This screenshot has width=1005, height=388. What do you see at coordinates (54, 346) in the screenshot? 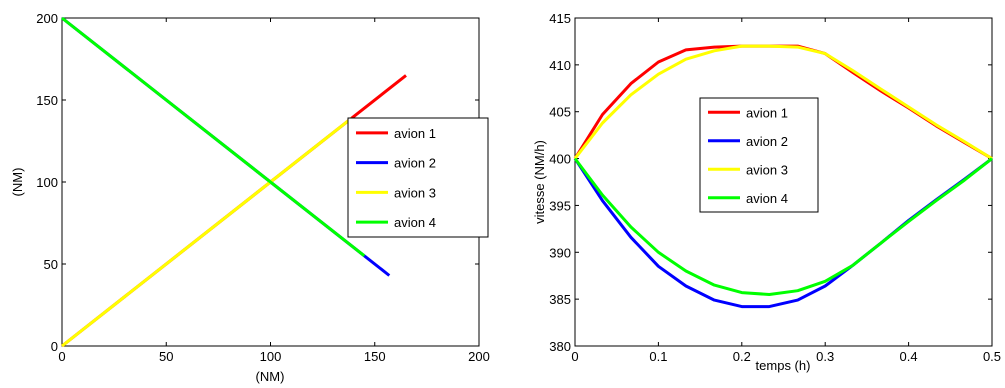
I see `y-tick-label: 0` at bounding box center [54, 346].